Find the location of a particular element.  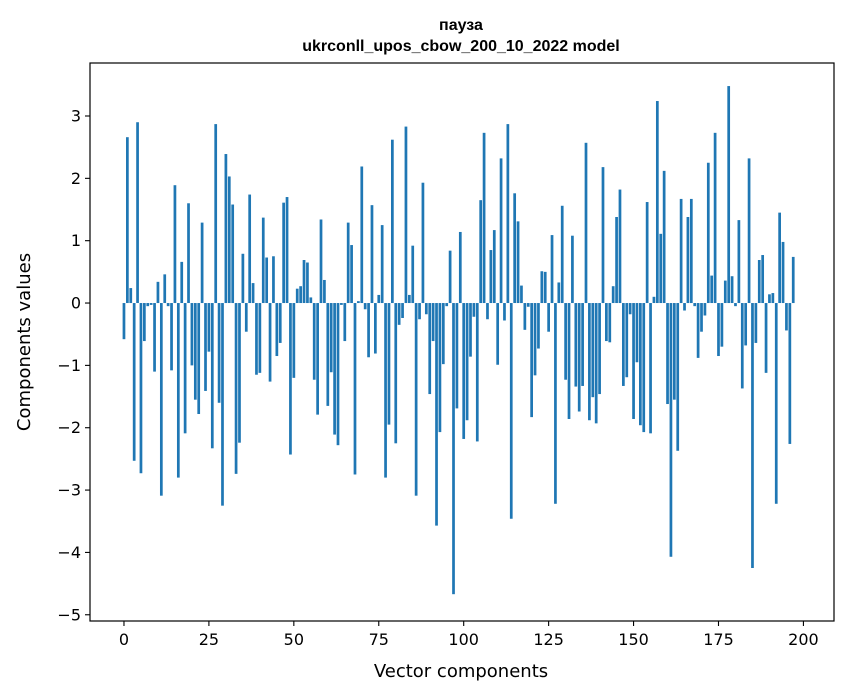

y-tick-label: −1 is located at coordinates (69, 365).